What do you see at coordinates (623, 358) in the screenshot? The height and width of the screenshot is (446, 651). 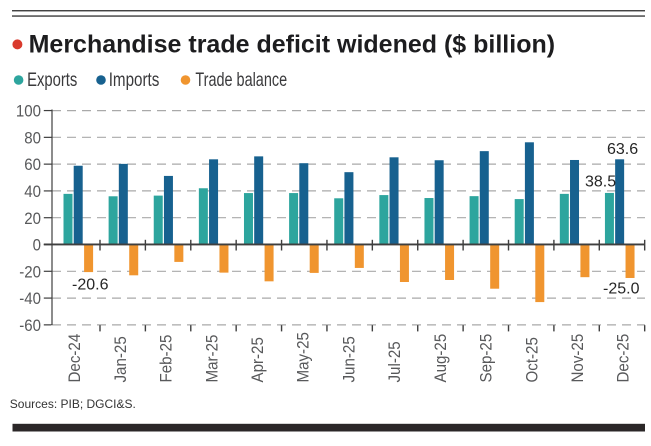 I see `svg-text: Dec-25` at bounding box center [623, 358].